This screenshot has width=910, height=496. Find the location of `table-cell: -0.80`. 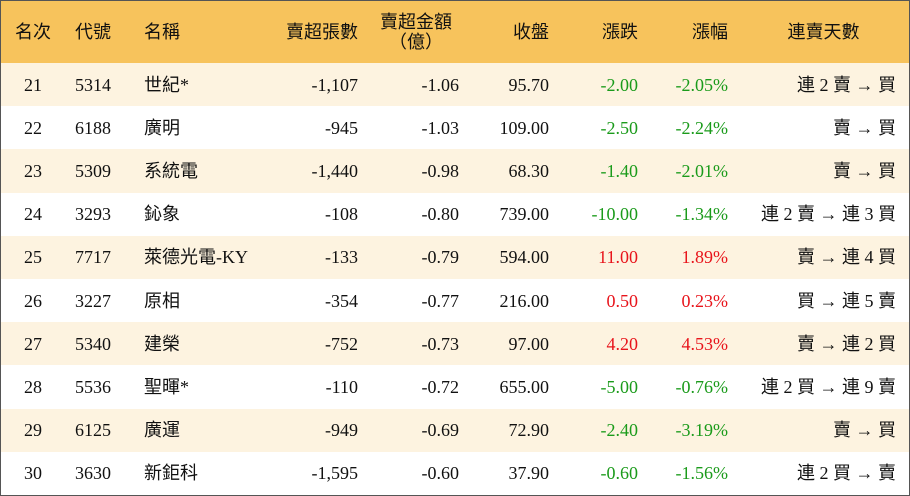

table-cell: -0.80 is located at coordinates (440, 214).